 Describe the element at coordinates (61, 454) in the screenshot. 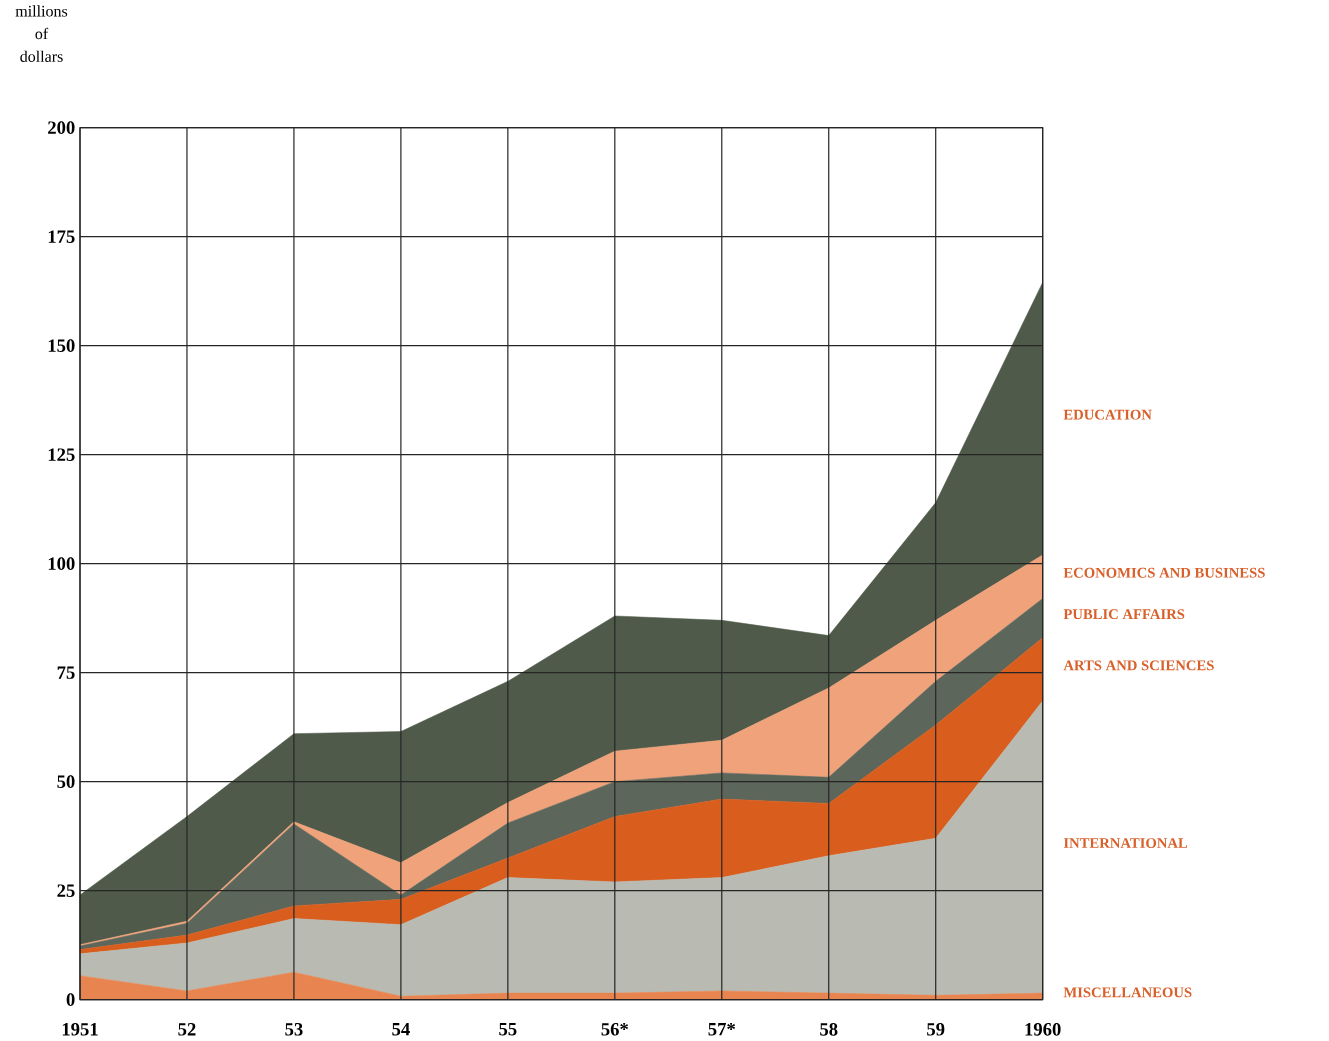

I see `y-tick-label: 125` at that location.